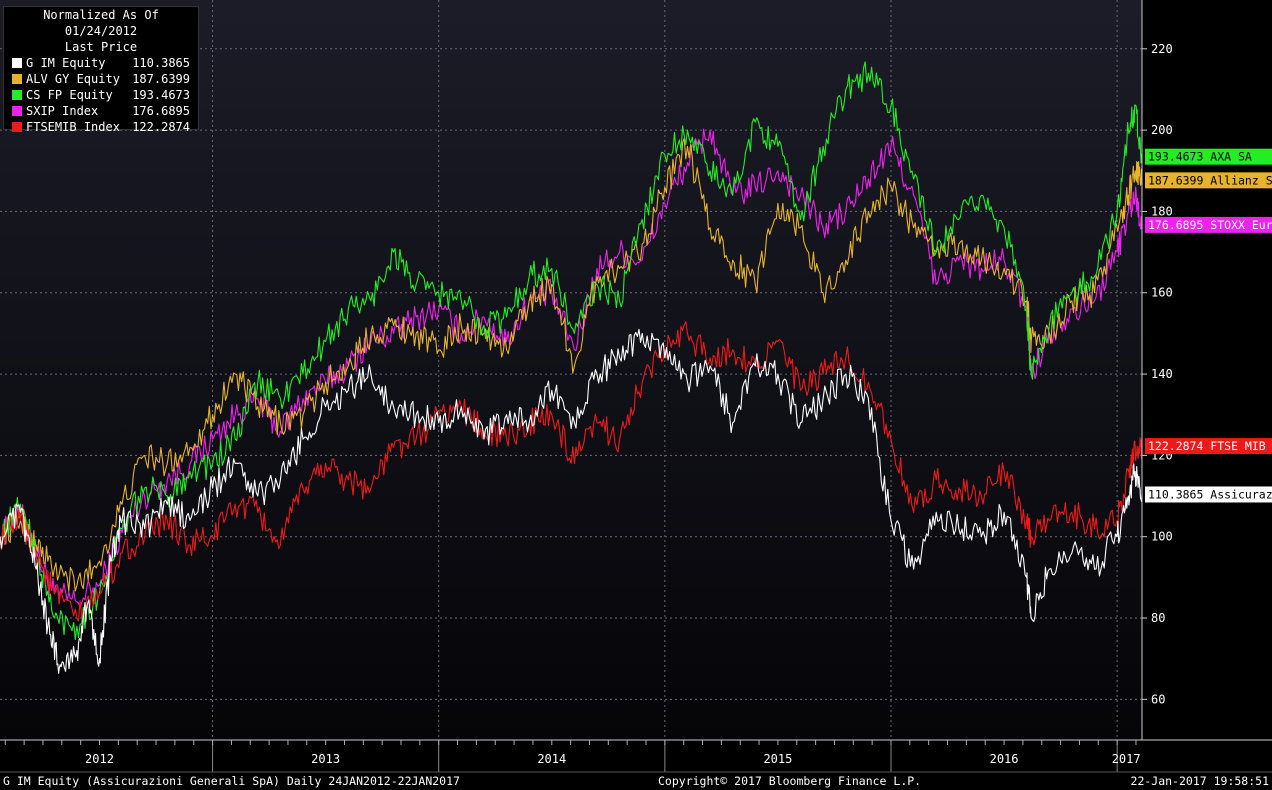  I want to click on y-tick-label: 220, so click(1162, 49).